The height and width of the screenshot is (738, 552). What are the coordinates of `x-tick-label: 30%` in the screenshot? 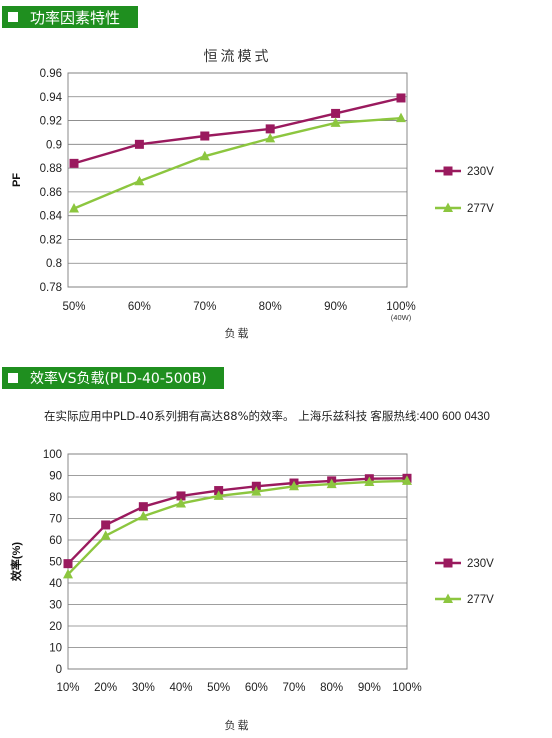 It's located at (143, 688).